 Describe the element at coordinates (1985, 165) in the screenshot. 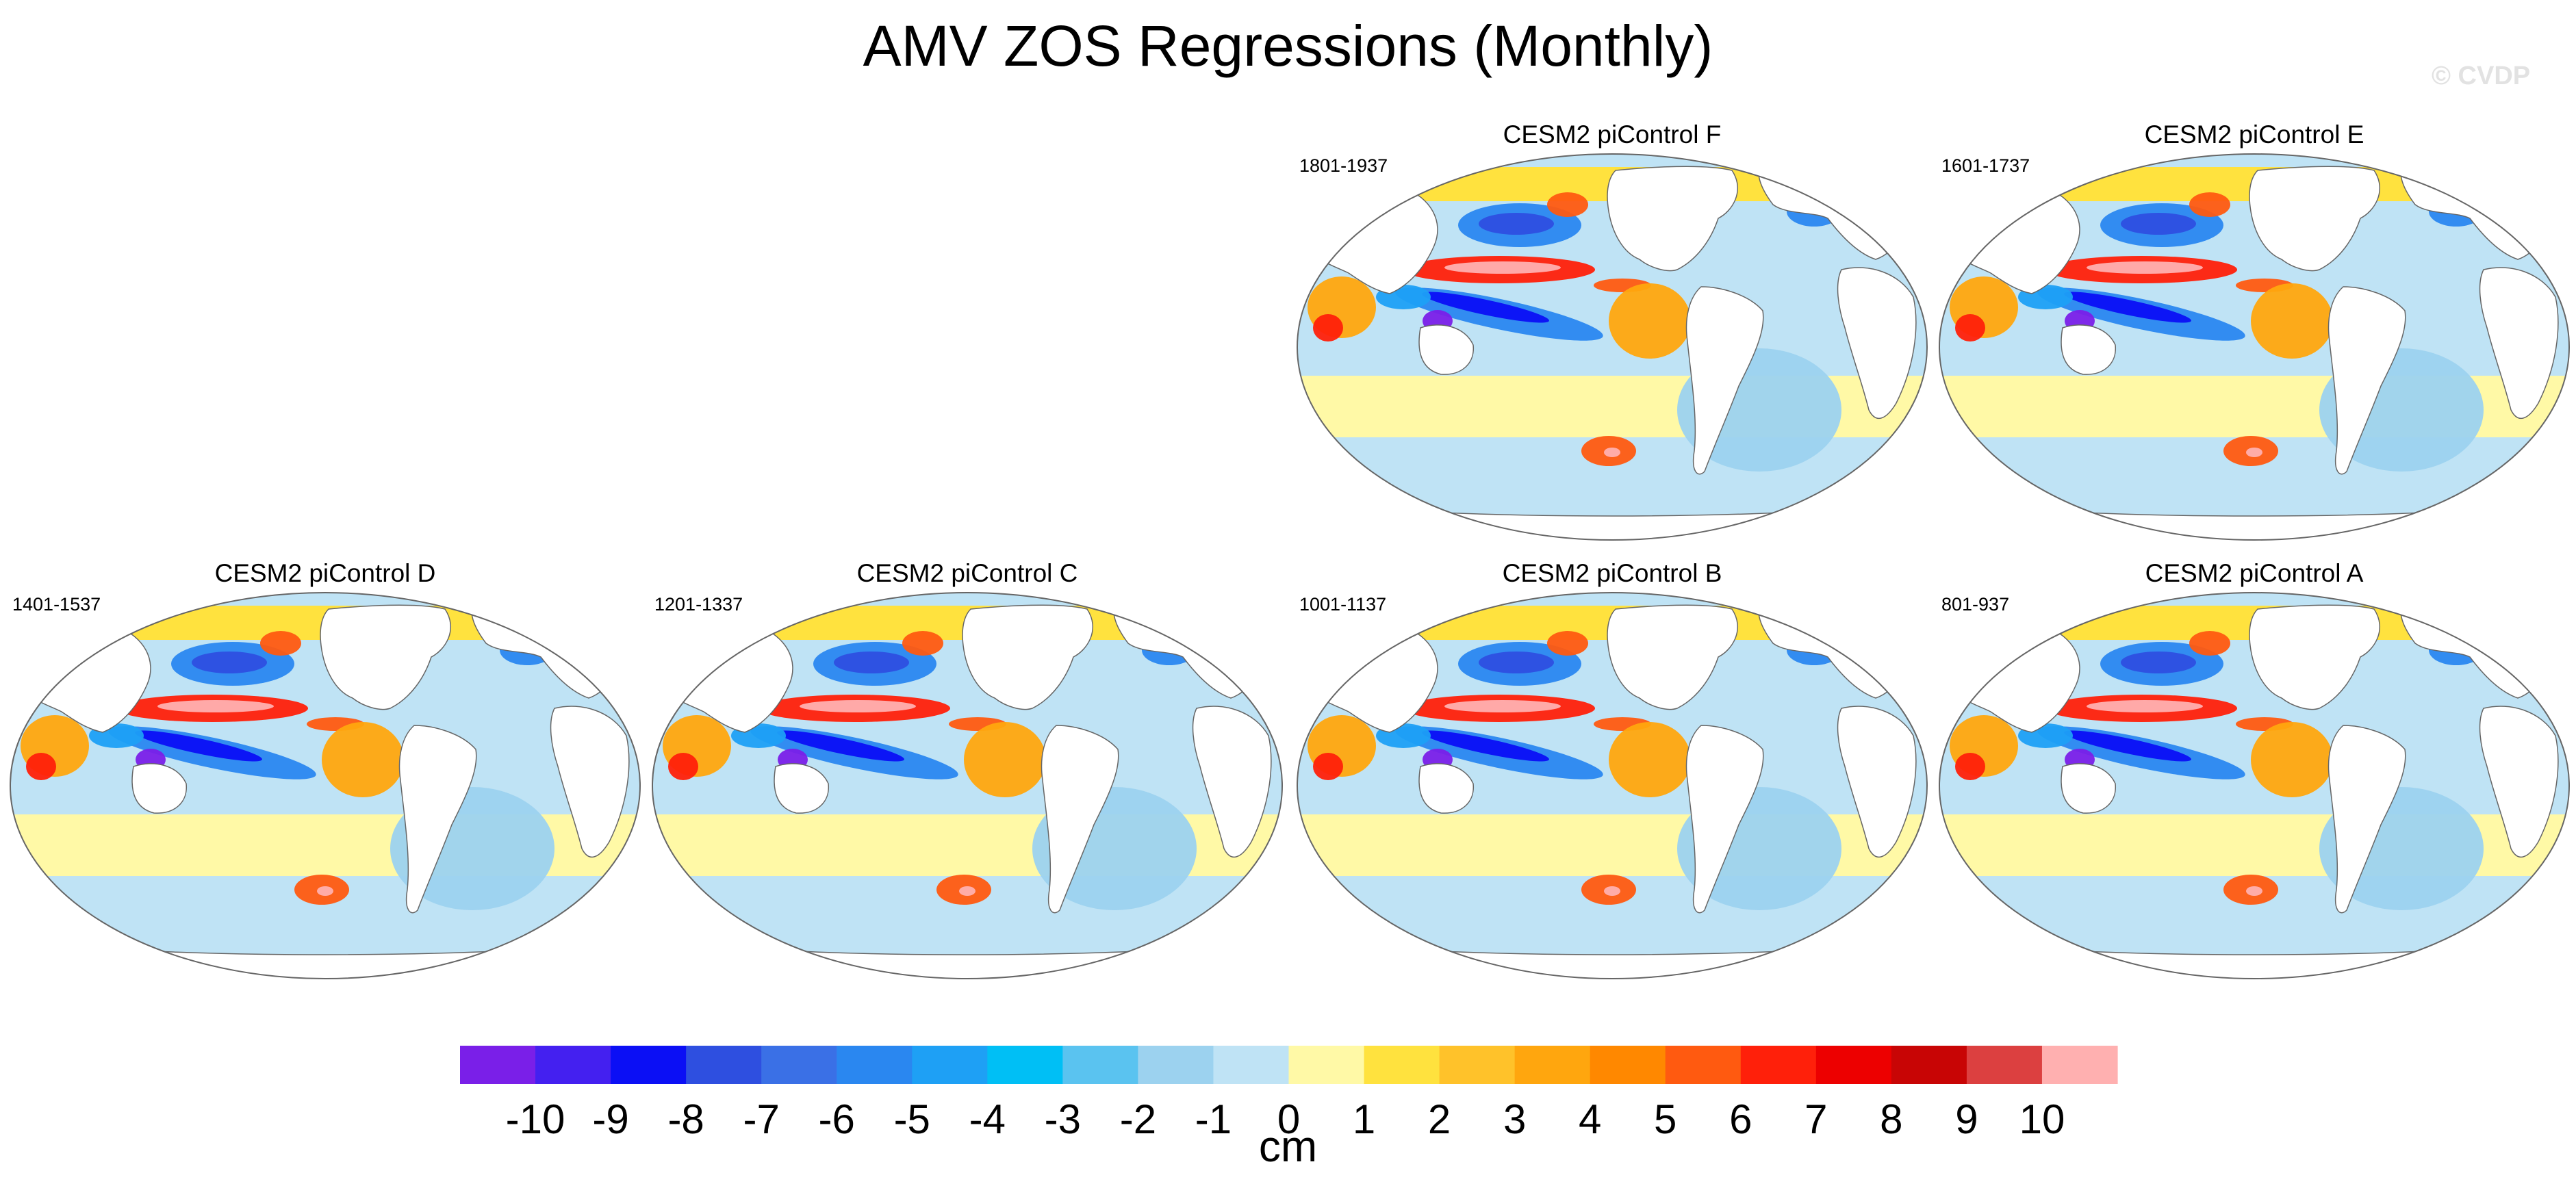

I see `panel-years-e: 1601-1737` at that location.